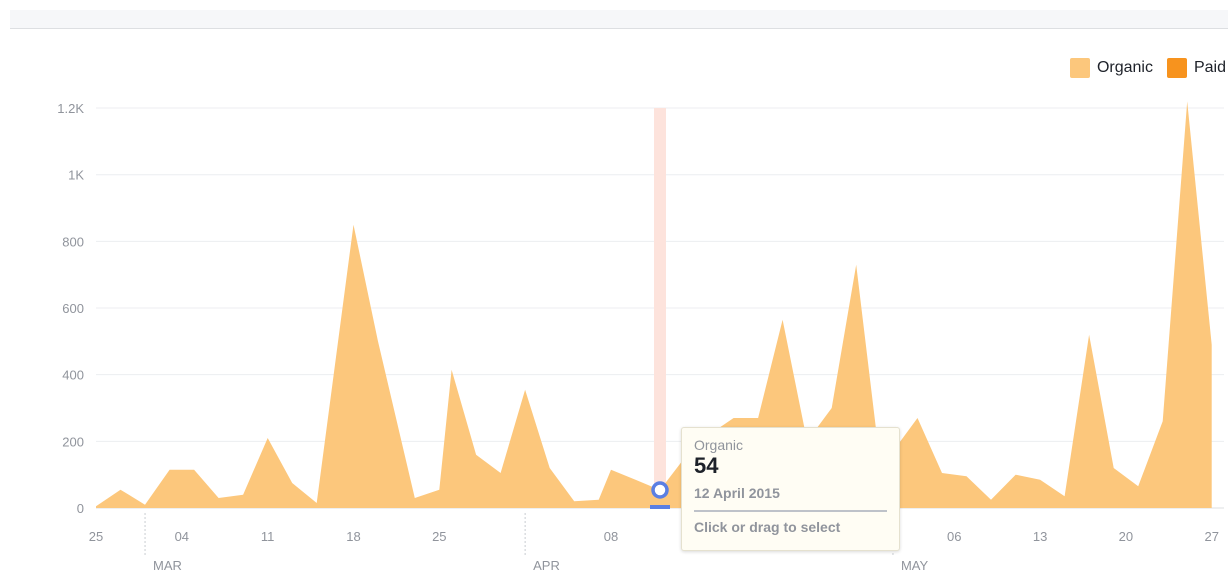 This screenshot has width=1228, height=578. Describe the element at coordinates (619, 19) in the screenshot. I see `panel-header-bar` at that location.